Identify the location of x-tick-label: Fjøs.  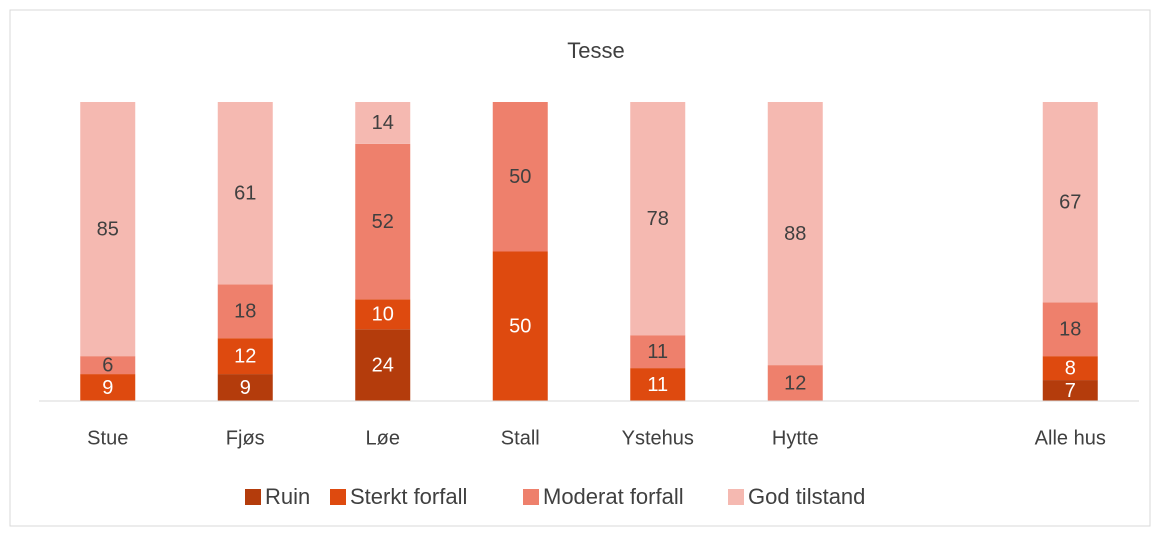
(245, 438).